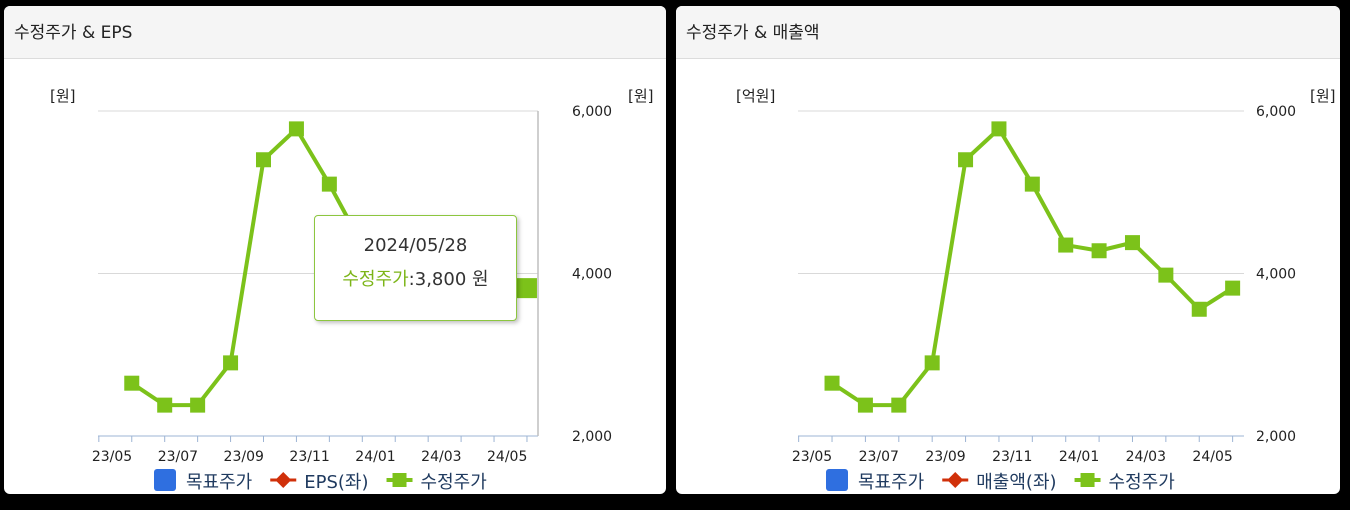 This screenshot has width=1350, height=510. I want to click on eps-panel-header: 수정주가 & EPS, so click(335, 32).